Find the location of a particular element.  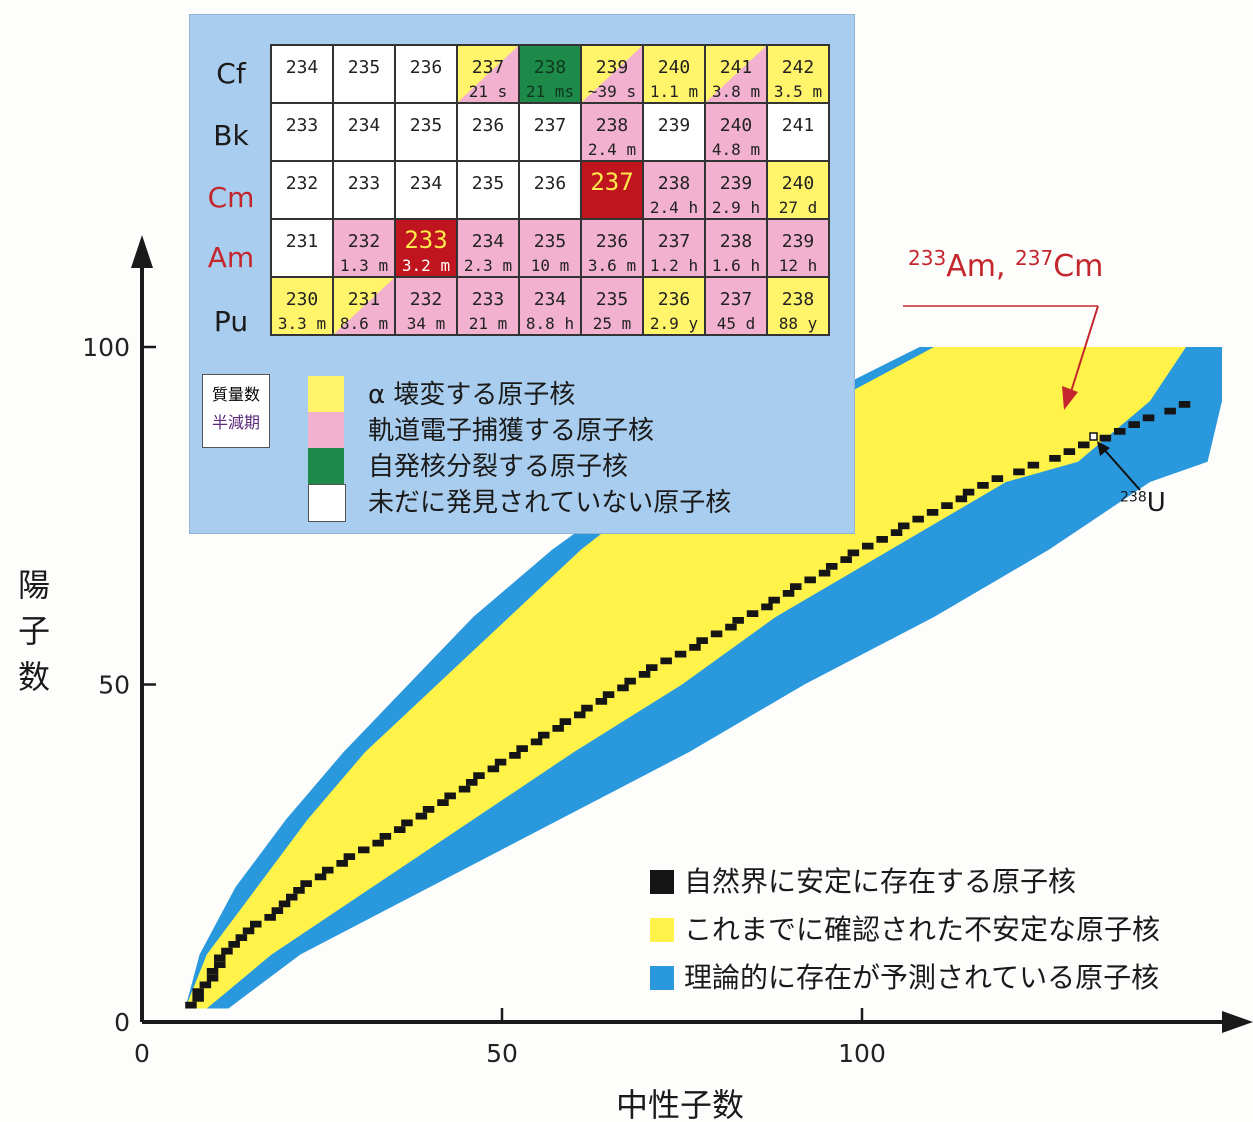

inset-legend-label: α 壊変する原子核 is located at coordinates (472, 395).